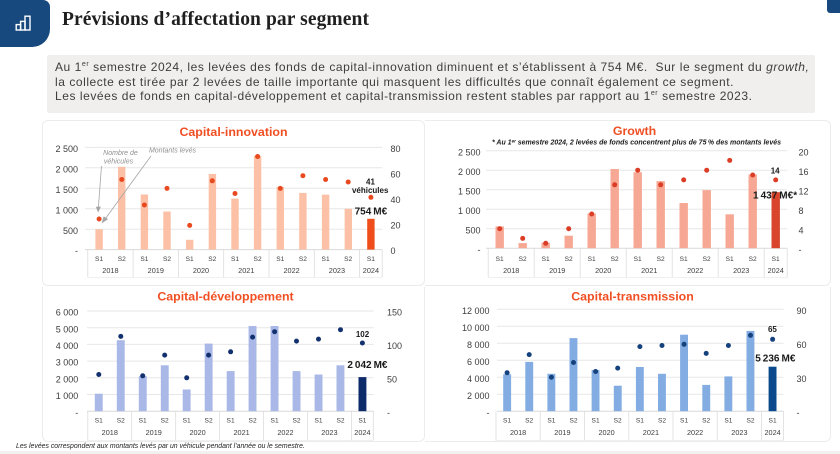 This screenshot has height=454, width=840. I want to click on svg-text: 4, so click(801, 230).